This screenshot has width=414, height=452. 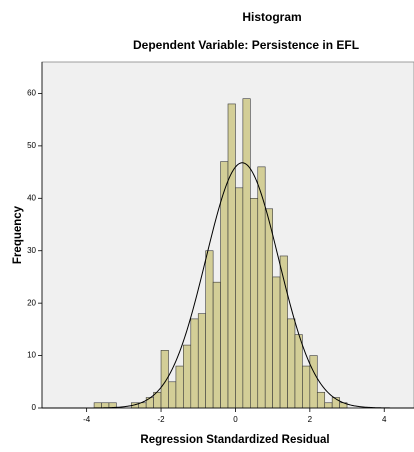 I want to click on x-tick-label: 2, so click(x=310, y=419).